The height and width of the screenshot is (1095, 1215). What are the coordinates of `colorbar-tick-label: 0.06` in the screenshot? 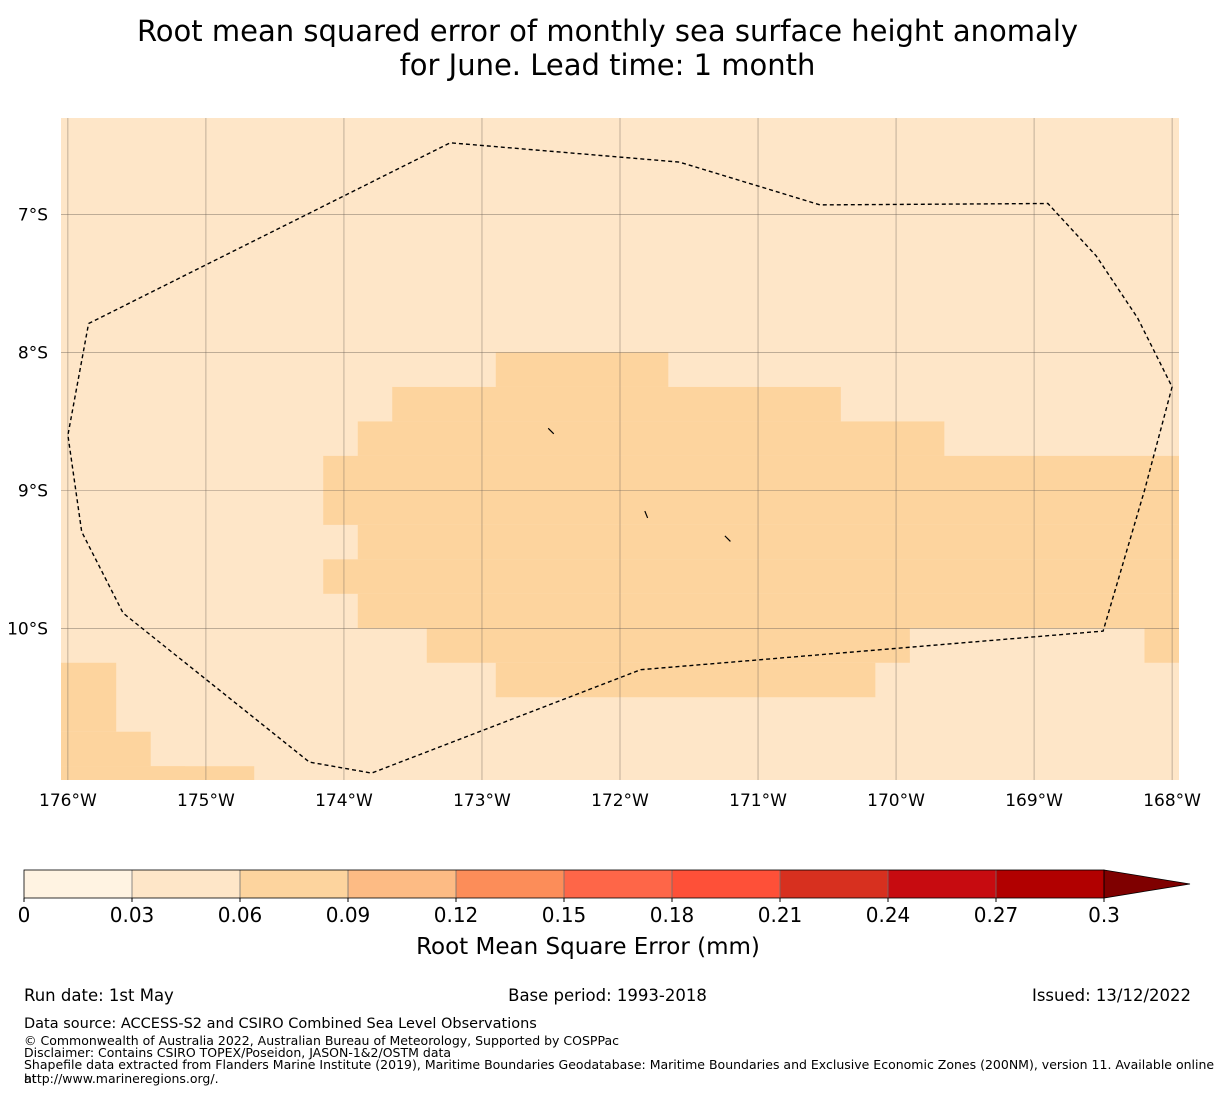 It's located at (240, 915).